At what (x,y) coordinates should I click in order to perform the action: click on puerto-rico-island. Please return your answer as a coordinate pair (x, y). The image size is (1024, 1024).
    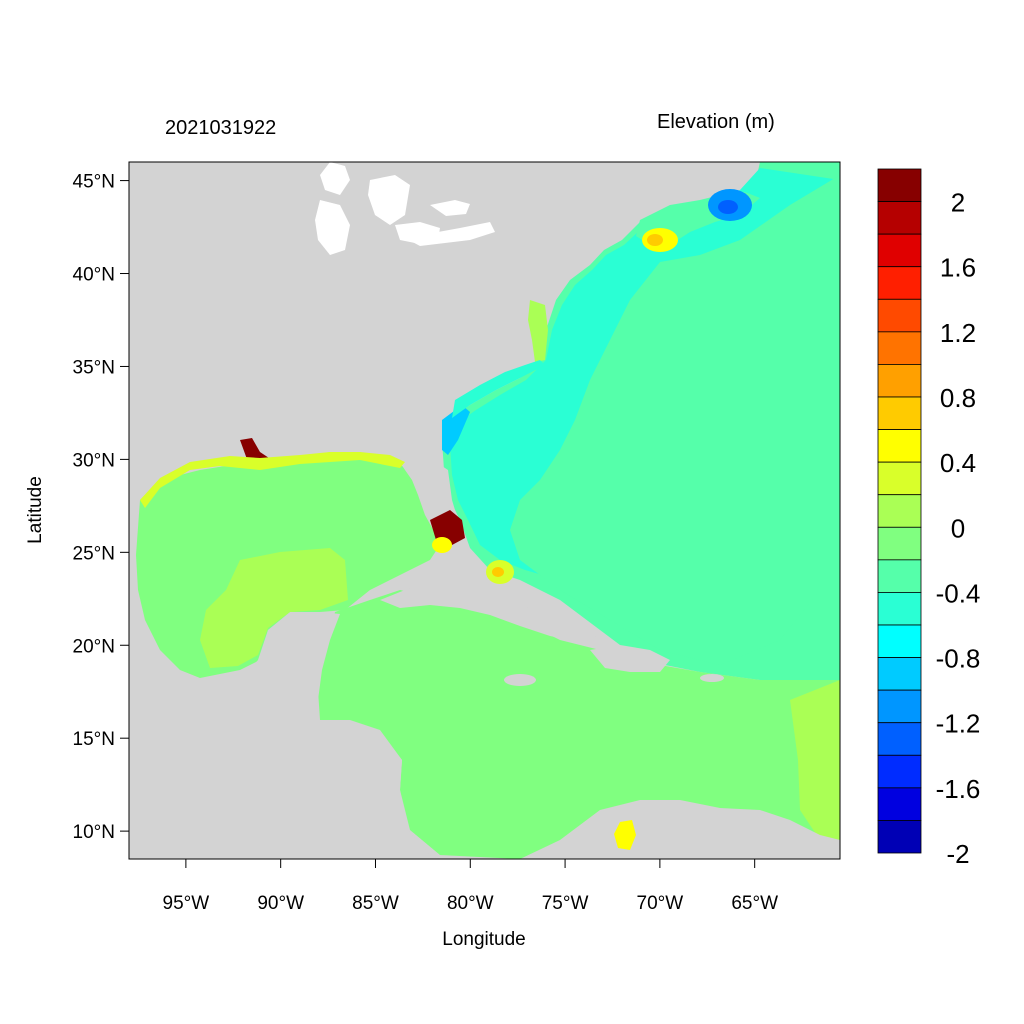
    Looking at the image, I should click on (712, 678).